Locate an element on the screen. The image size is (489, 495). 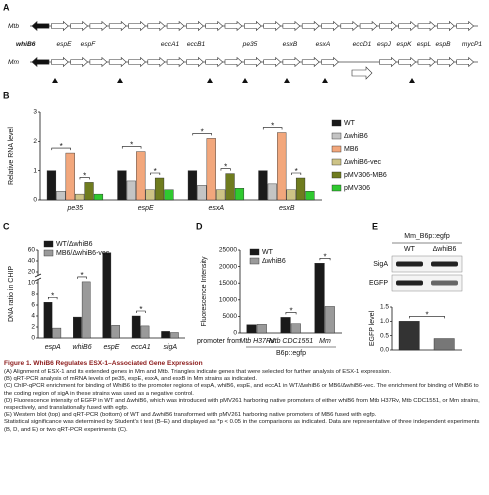
y-tick-label: 5000 is located at coordinates (230, 316).